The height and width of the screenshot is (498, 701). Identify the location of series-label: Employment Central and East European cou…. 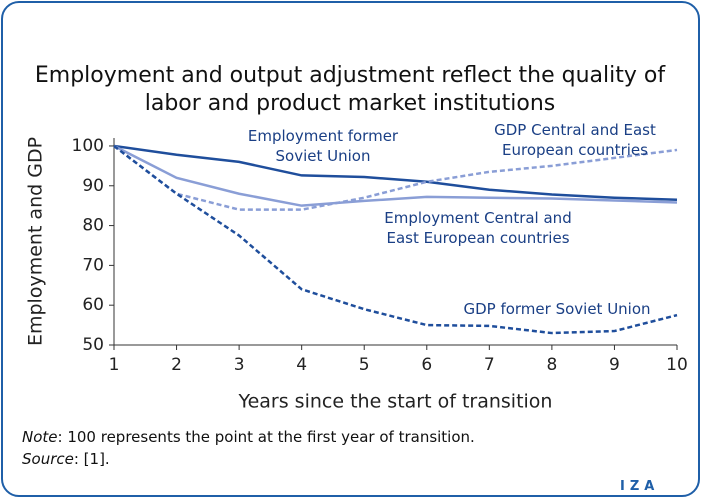
(478, 228).